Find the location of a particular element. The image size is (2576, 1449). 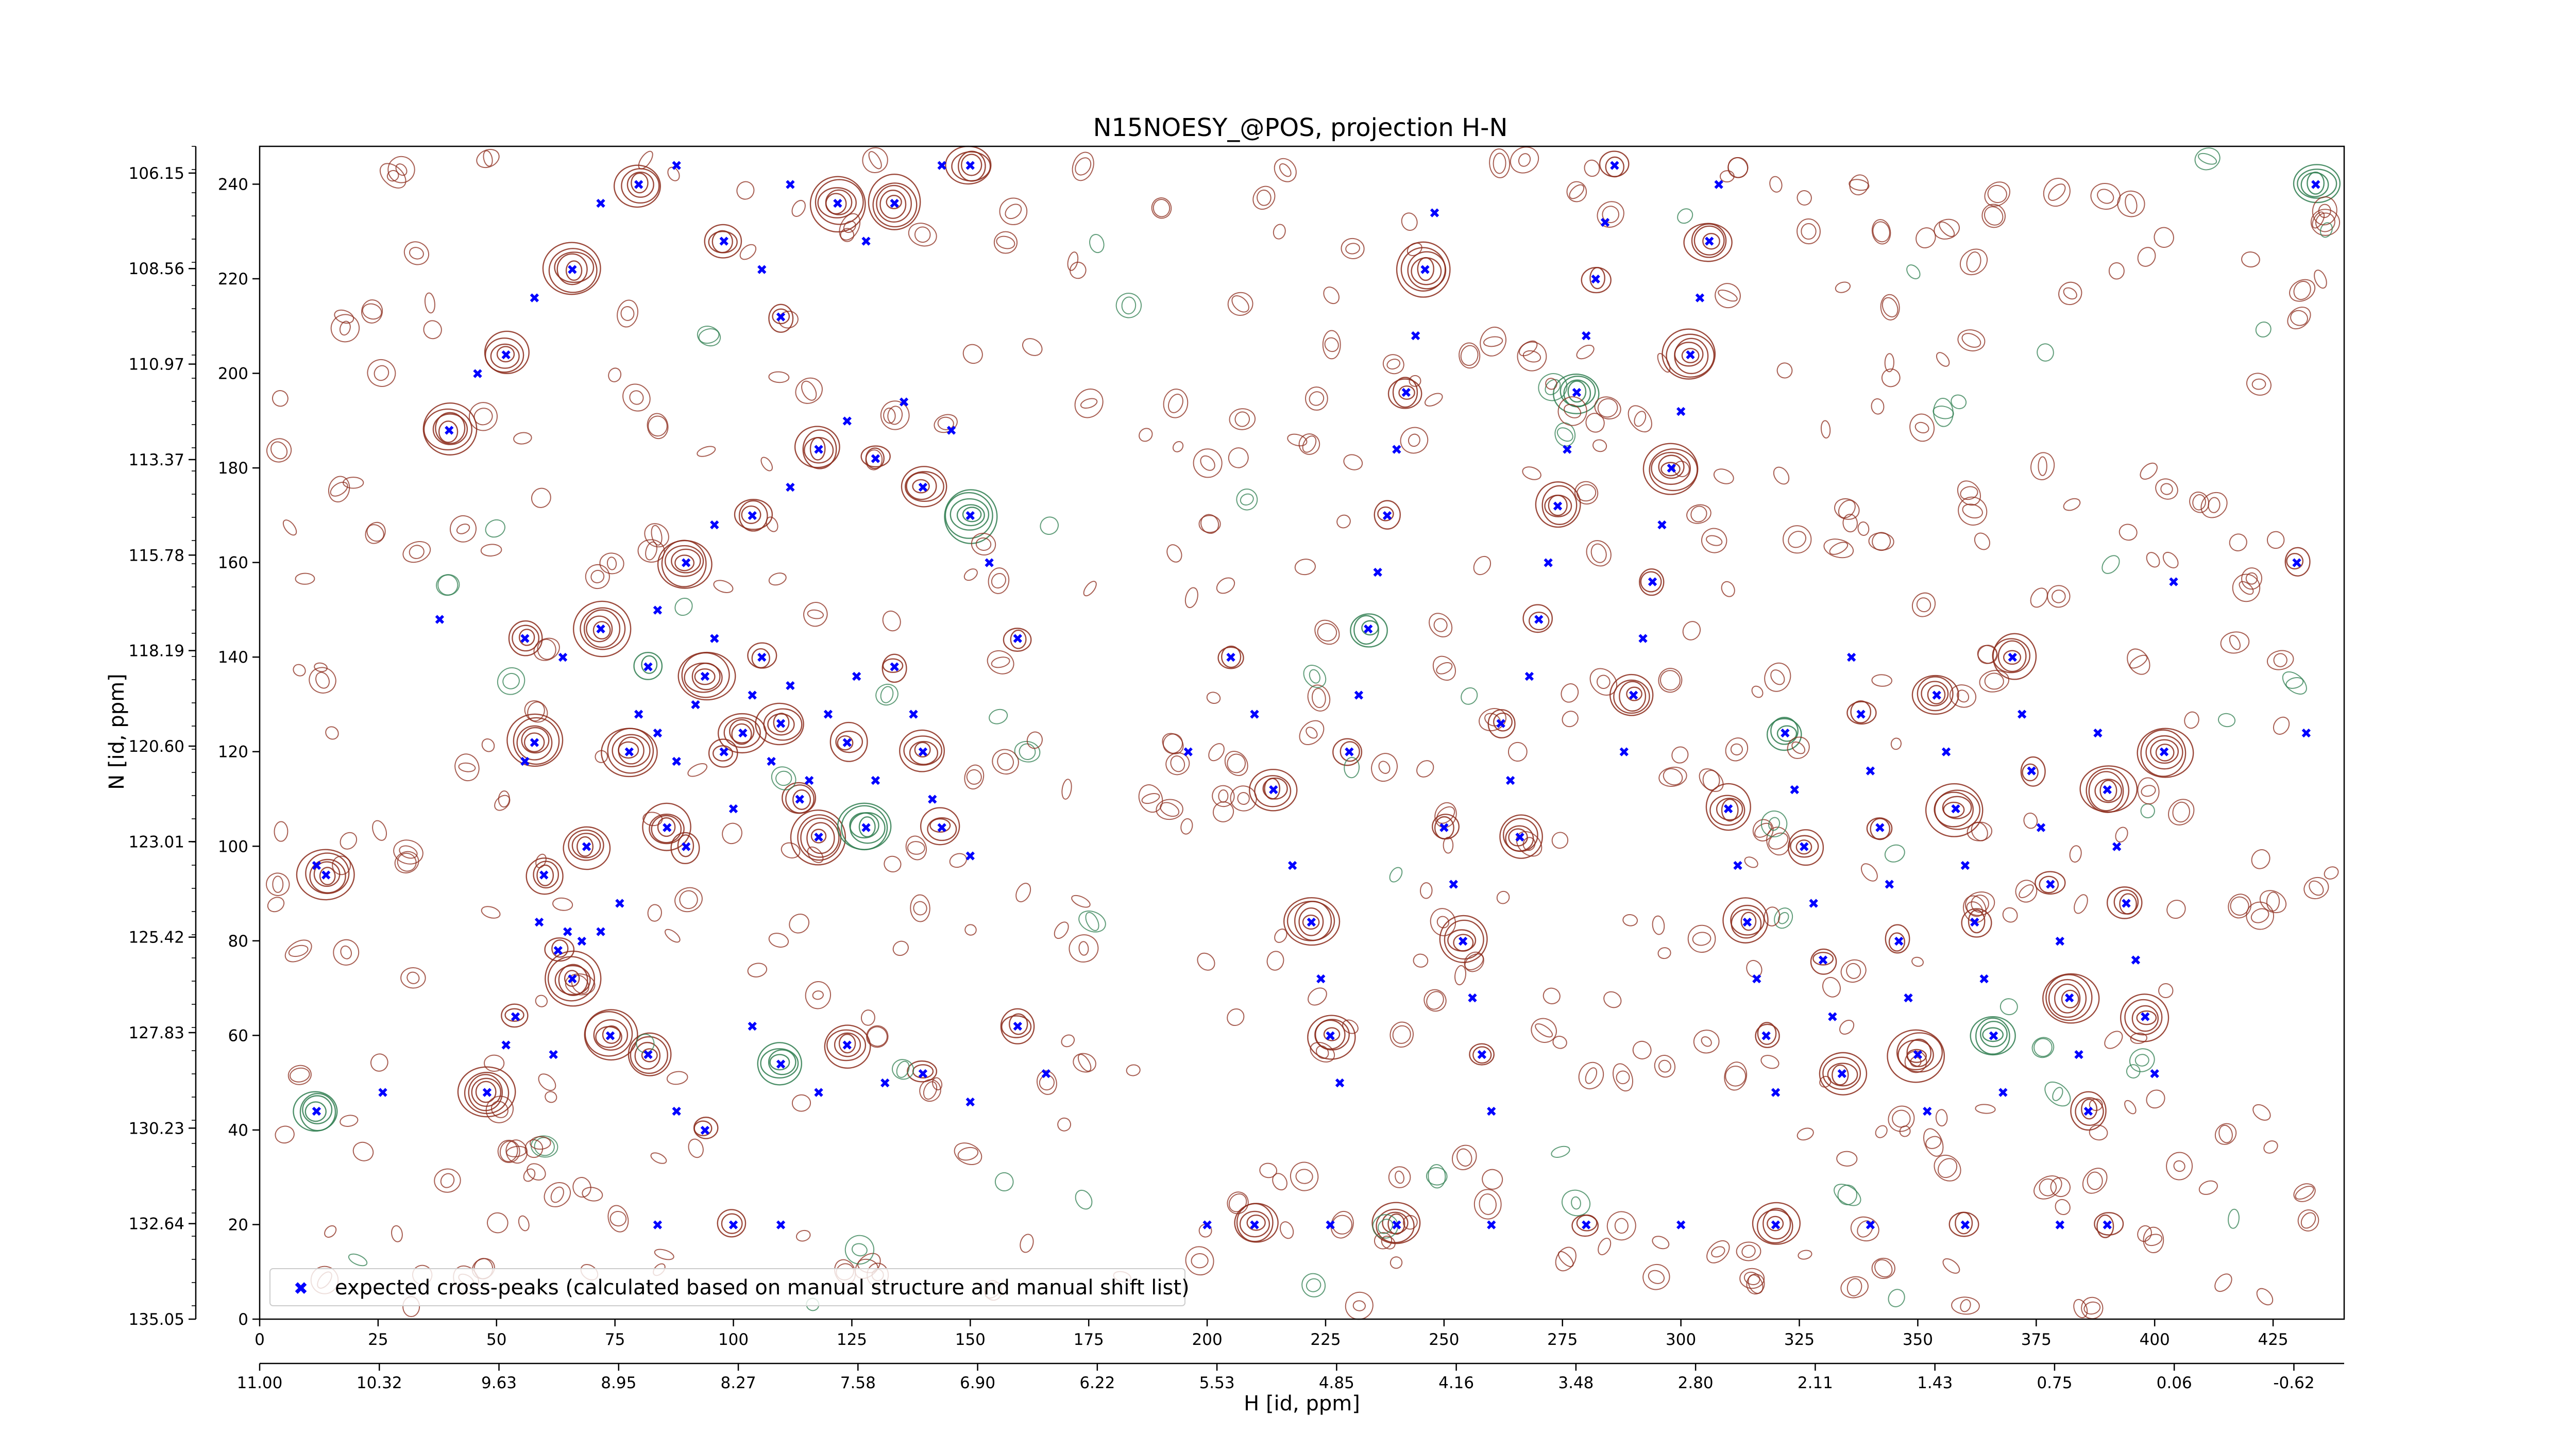

x-tick-label: 150 is located at coordinates (970, 1339).